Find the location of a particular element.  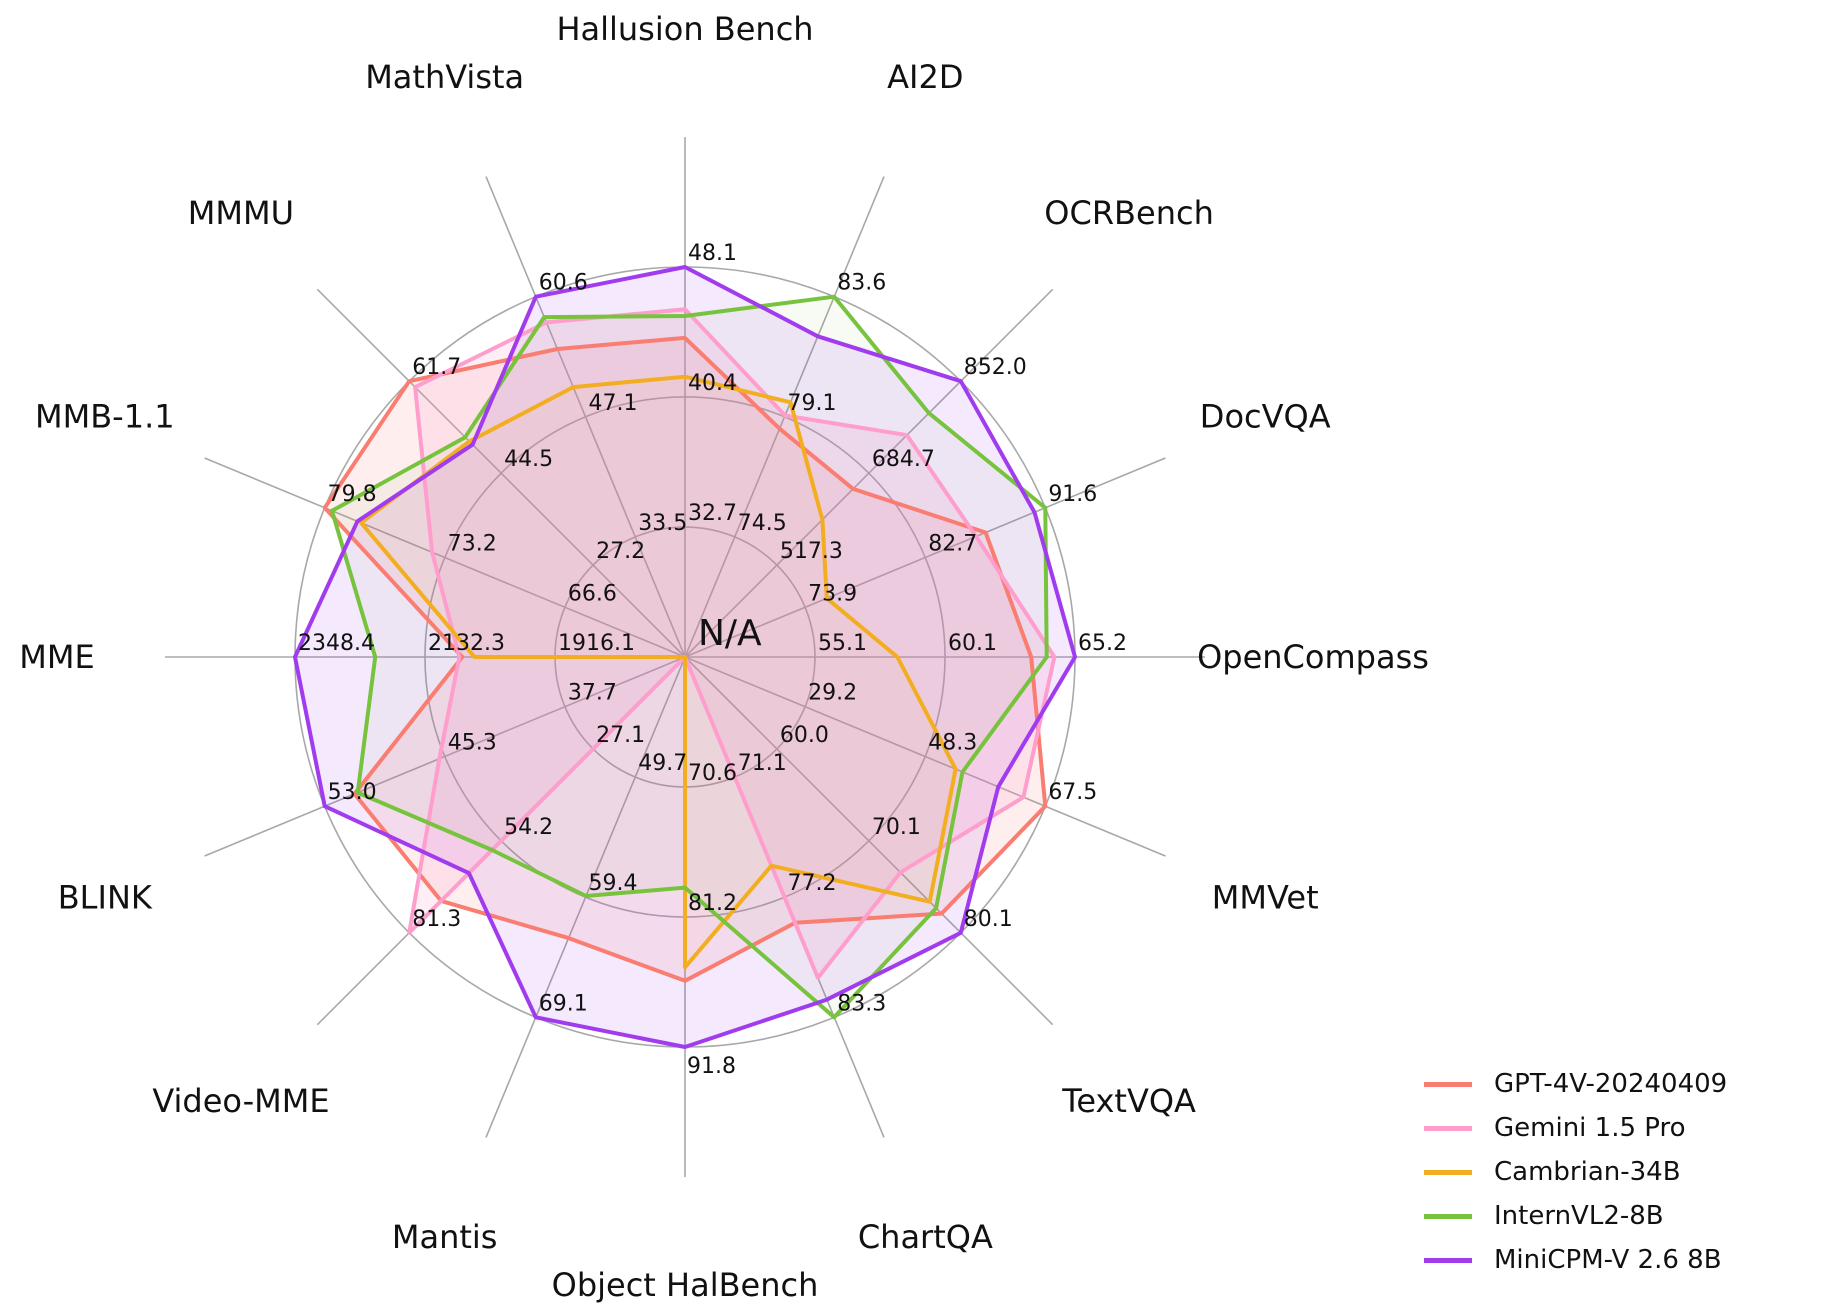

axis-label-BLINK: BLINK is located at coordinates (105, 897).